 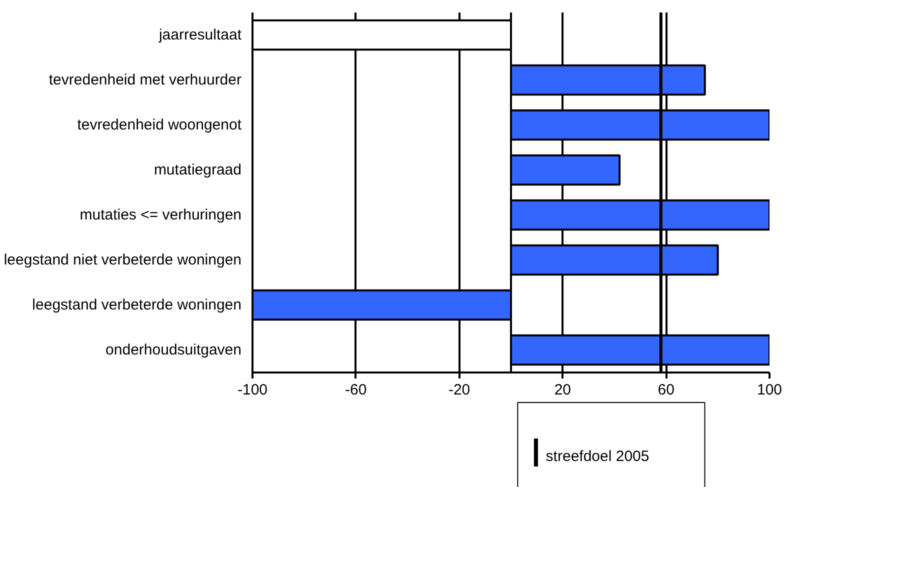 I want to click on x-tick-label: 100, so click(x=769, y=390).